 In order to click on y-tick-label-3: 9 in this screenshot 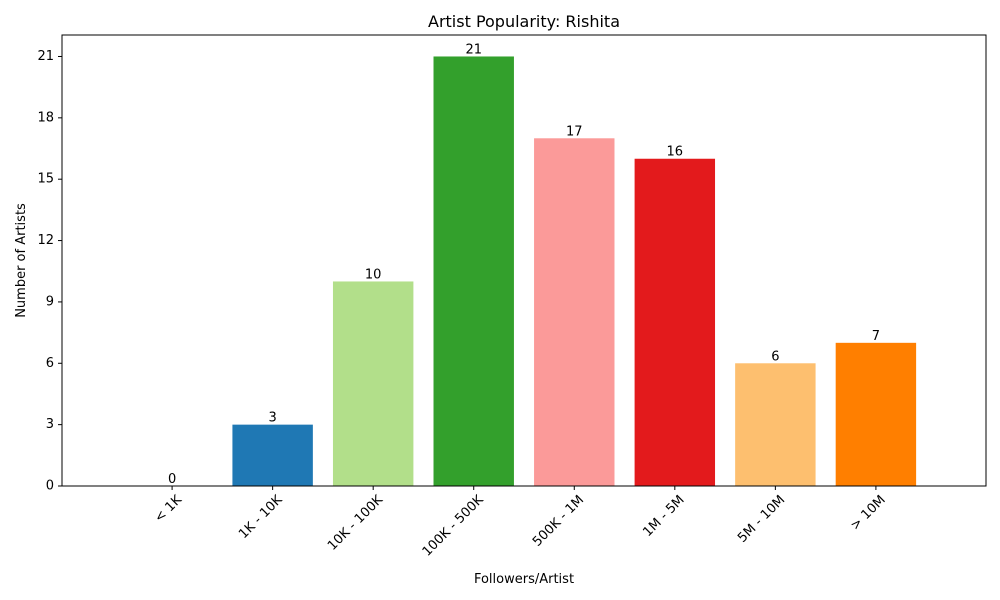, I will do `click(50, 301)`.